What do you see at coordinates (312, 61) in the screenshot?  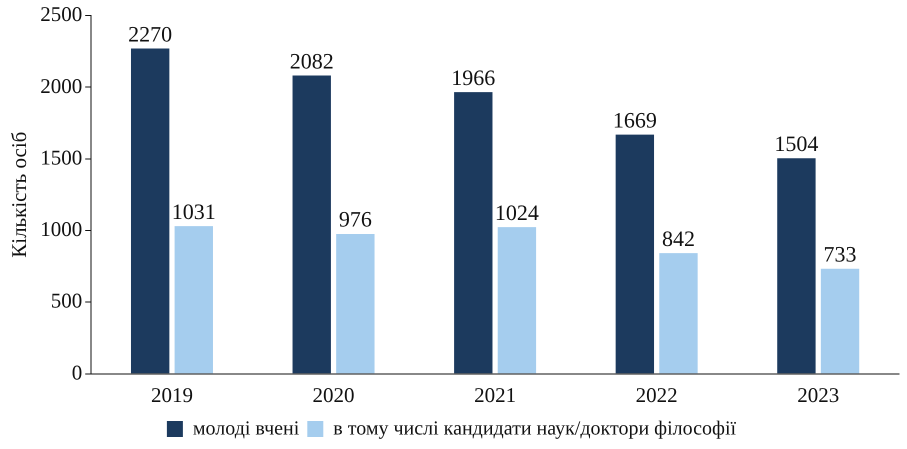 I see `data-label: 2082` at bounding box center [312, 61].